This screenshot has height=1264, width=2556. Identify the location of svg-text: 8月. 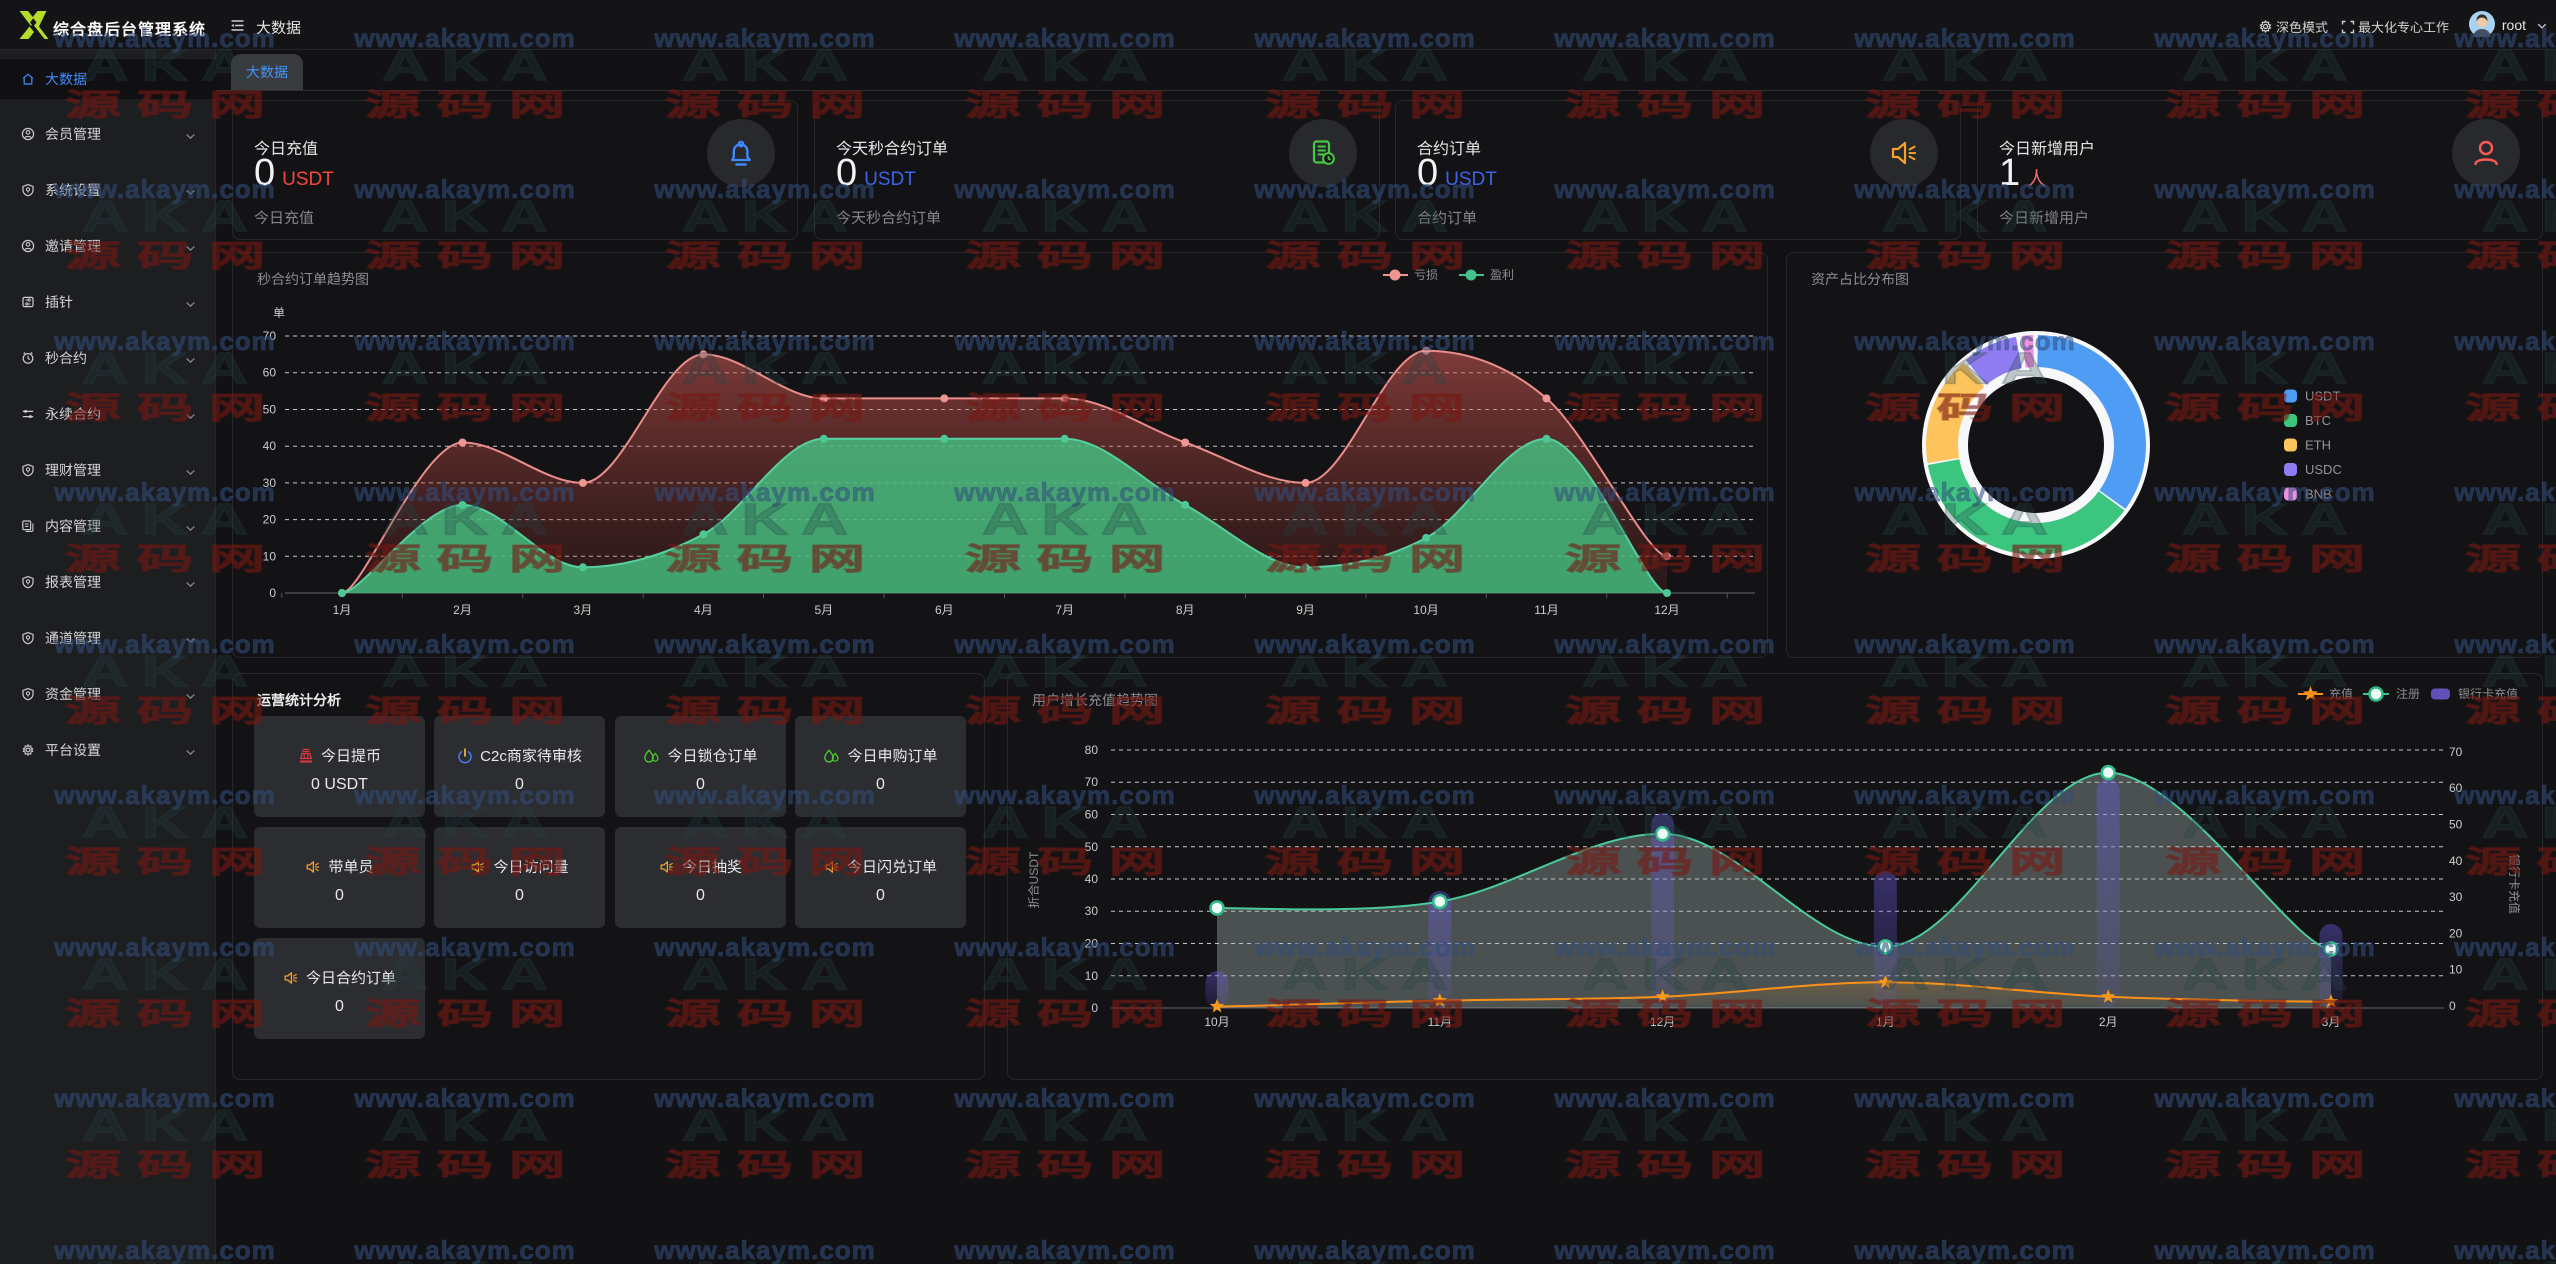
(1185, 610).